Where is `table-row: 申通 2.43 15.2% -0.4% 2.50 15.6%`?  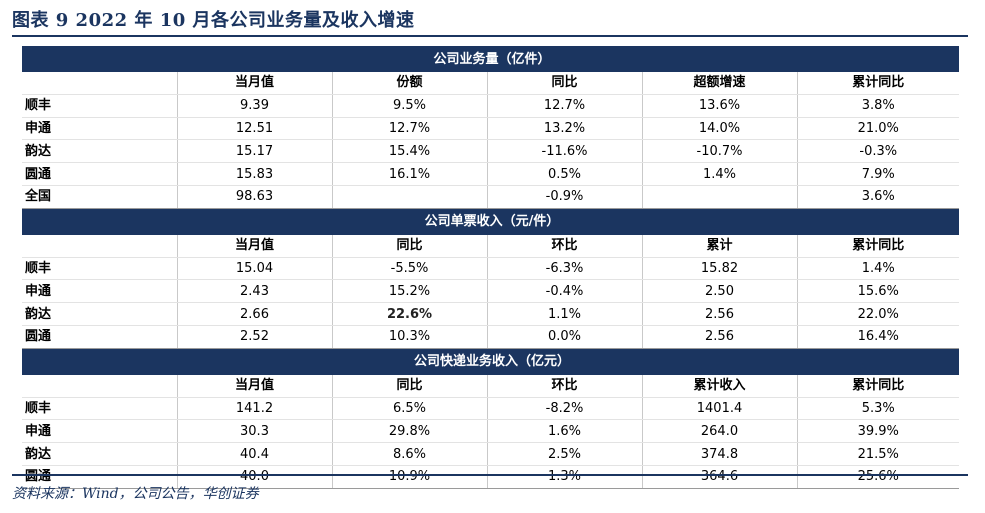 table-row: 申通 2.43 15.2% -0.4% 2.50 15.6% is located at coordinates (491, 291).